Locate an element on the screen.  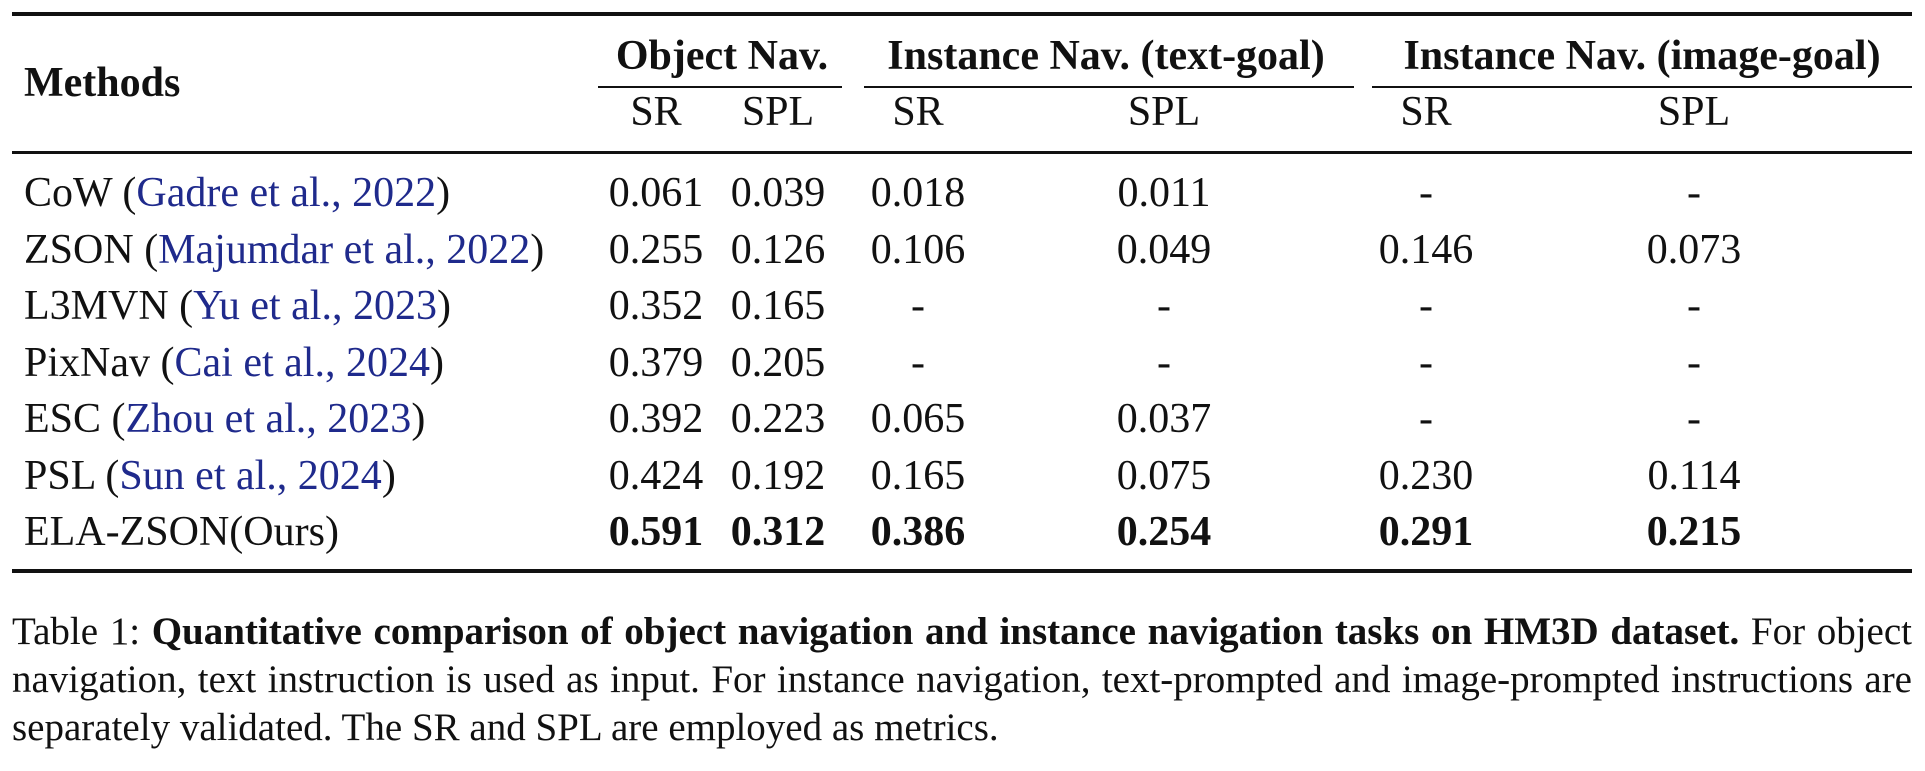
methods-header: Methods is located at coordinates (102, 83).